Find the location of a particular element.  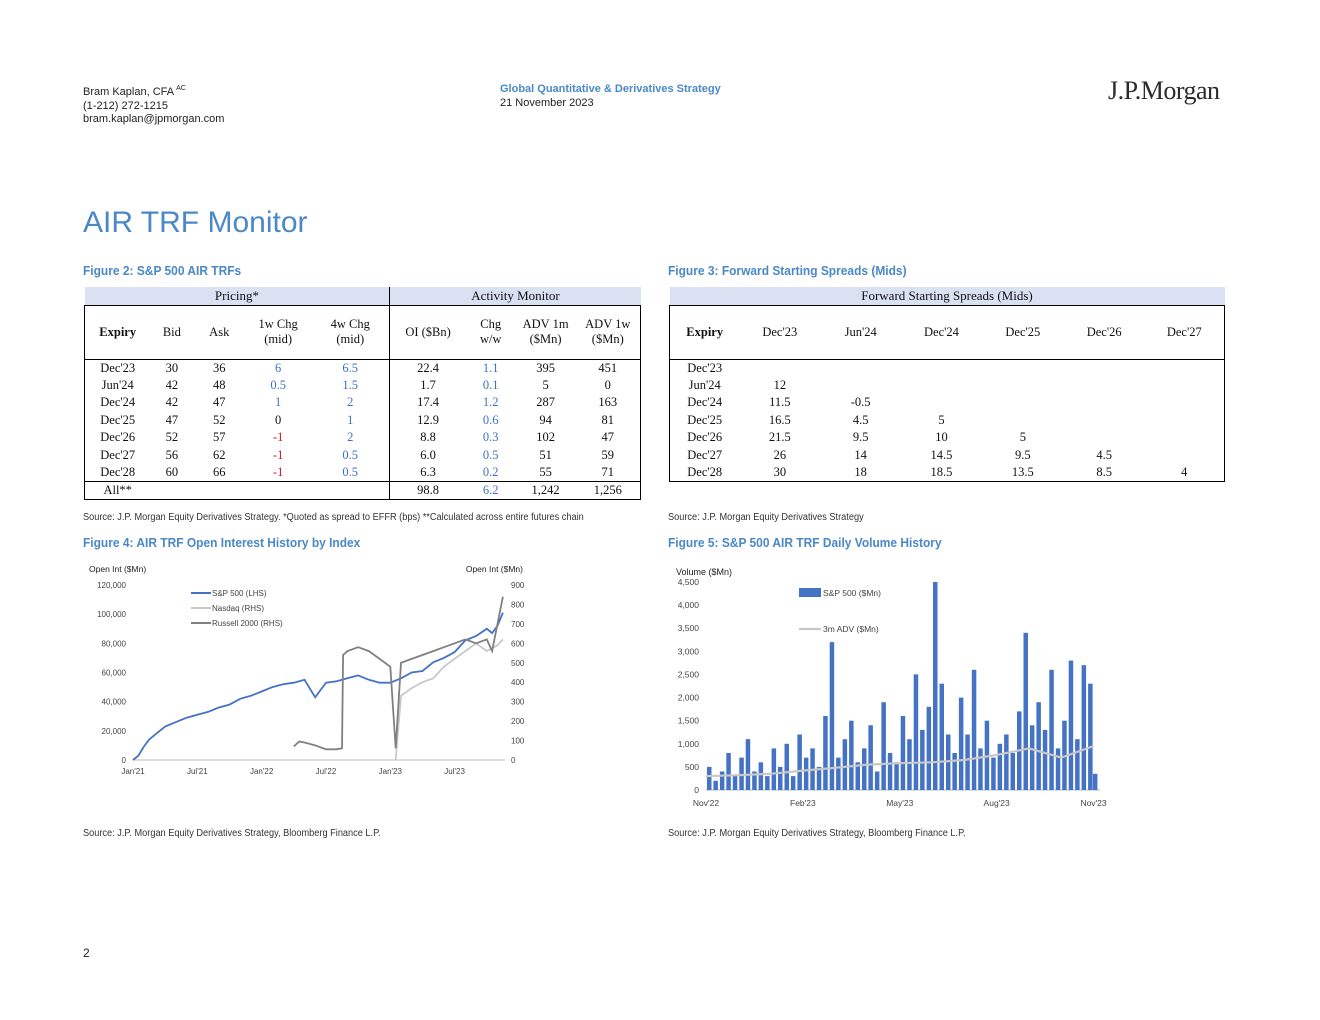

author-name: Bram Kaplan, CFA is located at coordinates (129, 92).